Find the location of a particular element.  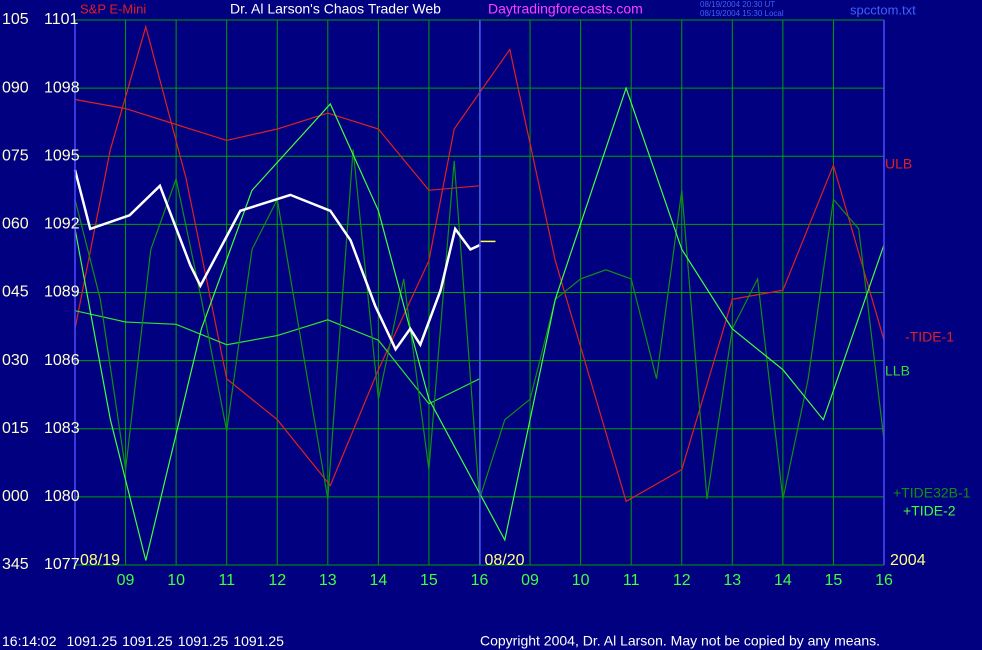

angle-tick-label: 075 is located at coordinates (15, 155).